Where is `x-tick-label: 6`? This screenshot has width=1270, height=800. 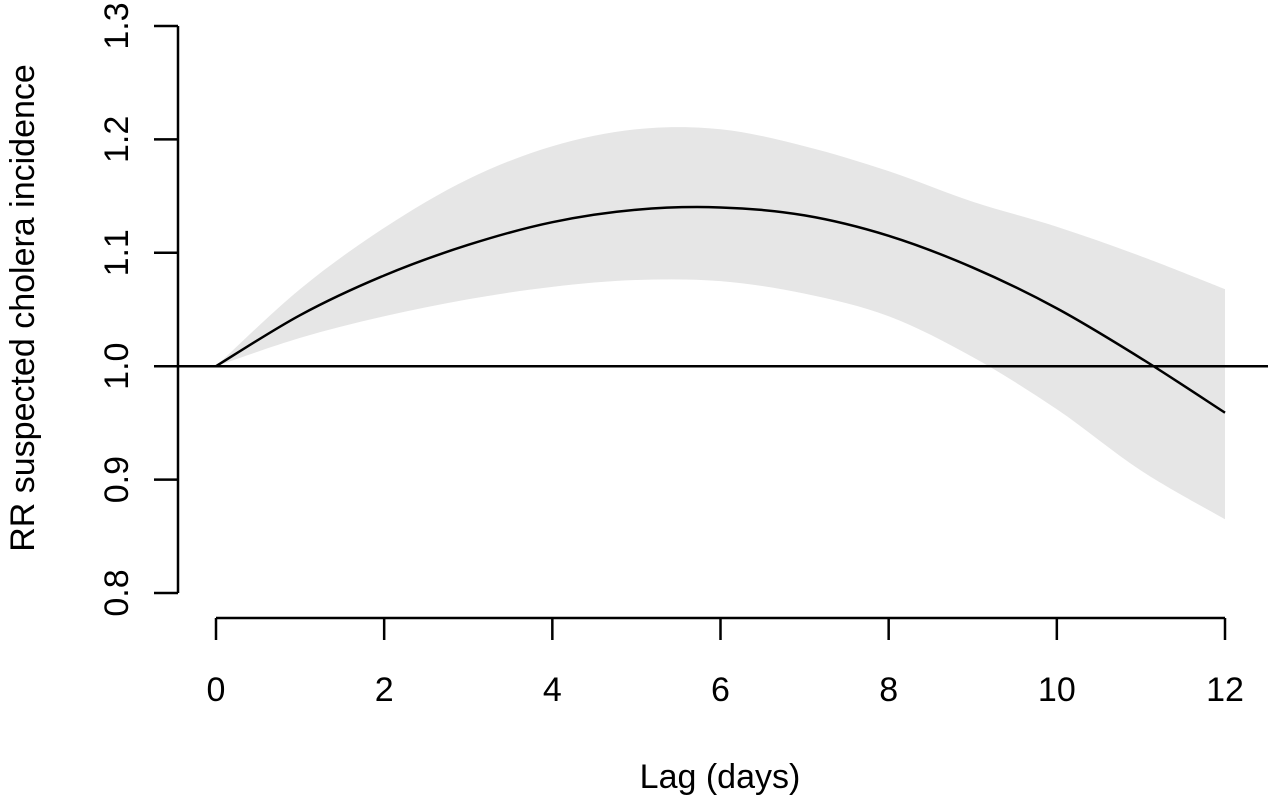
x-tick-label: 6 is located at coordinates (720, 690).